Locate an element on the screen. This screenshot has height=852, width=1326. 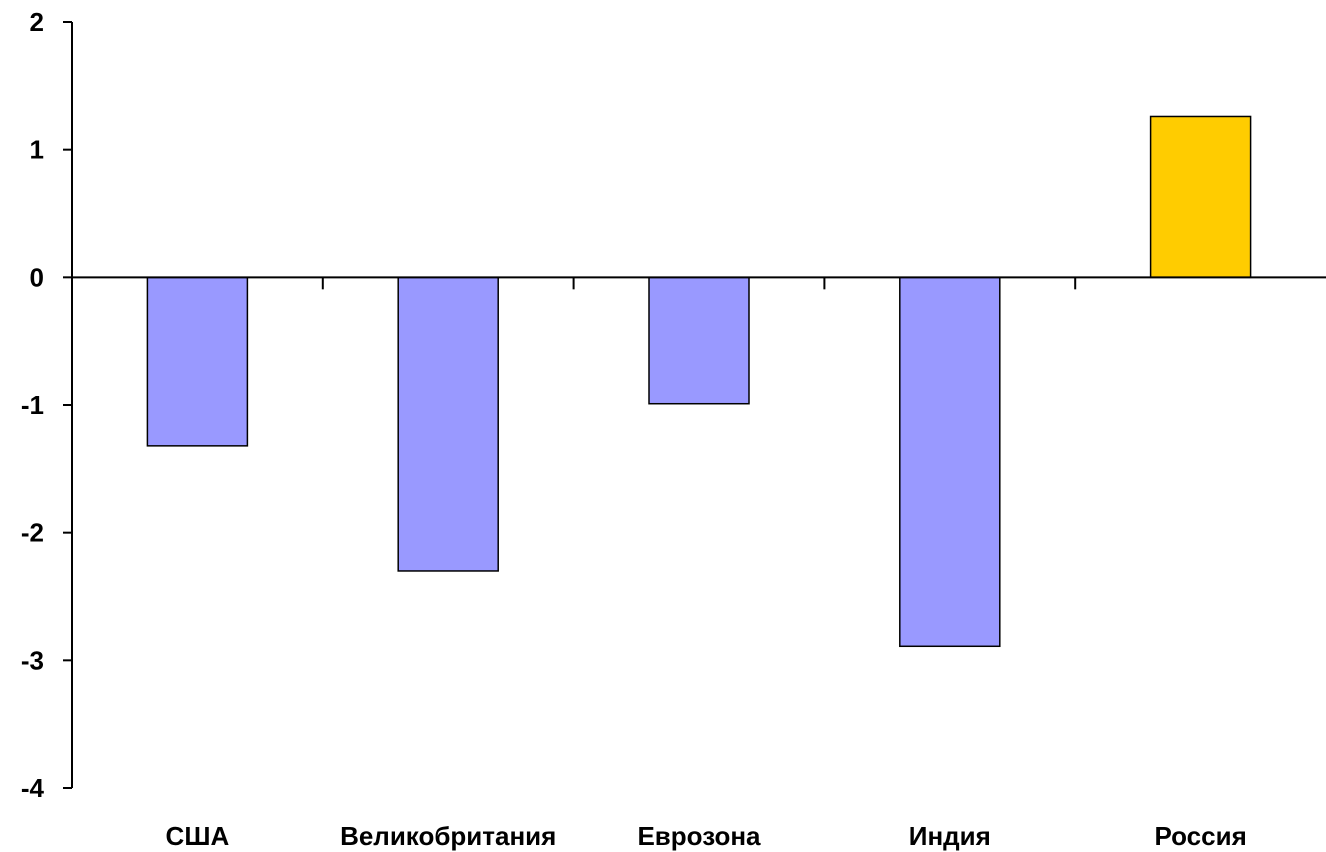
y-tick-label: -1 is located at coordinates (32, 405).